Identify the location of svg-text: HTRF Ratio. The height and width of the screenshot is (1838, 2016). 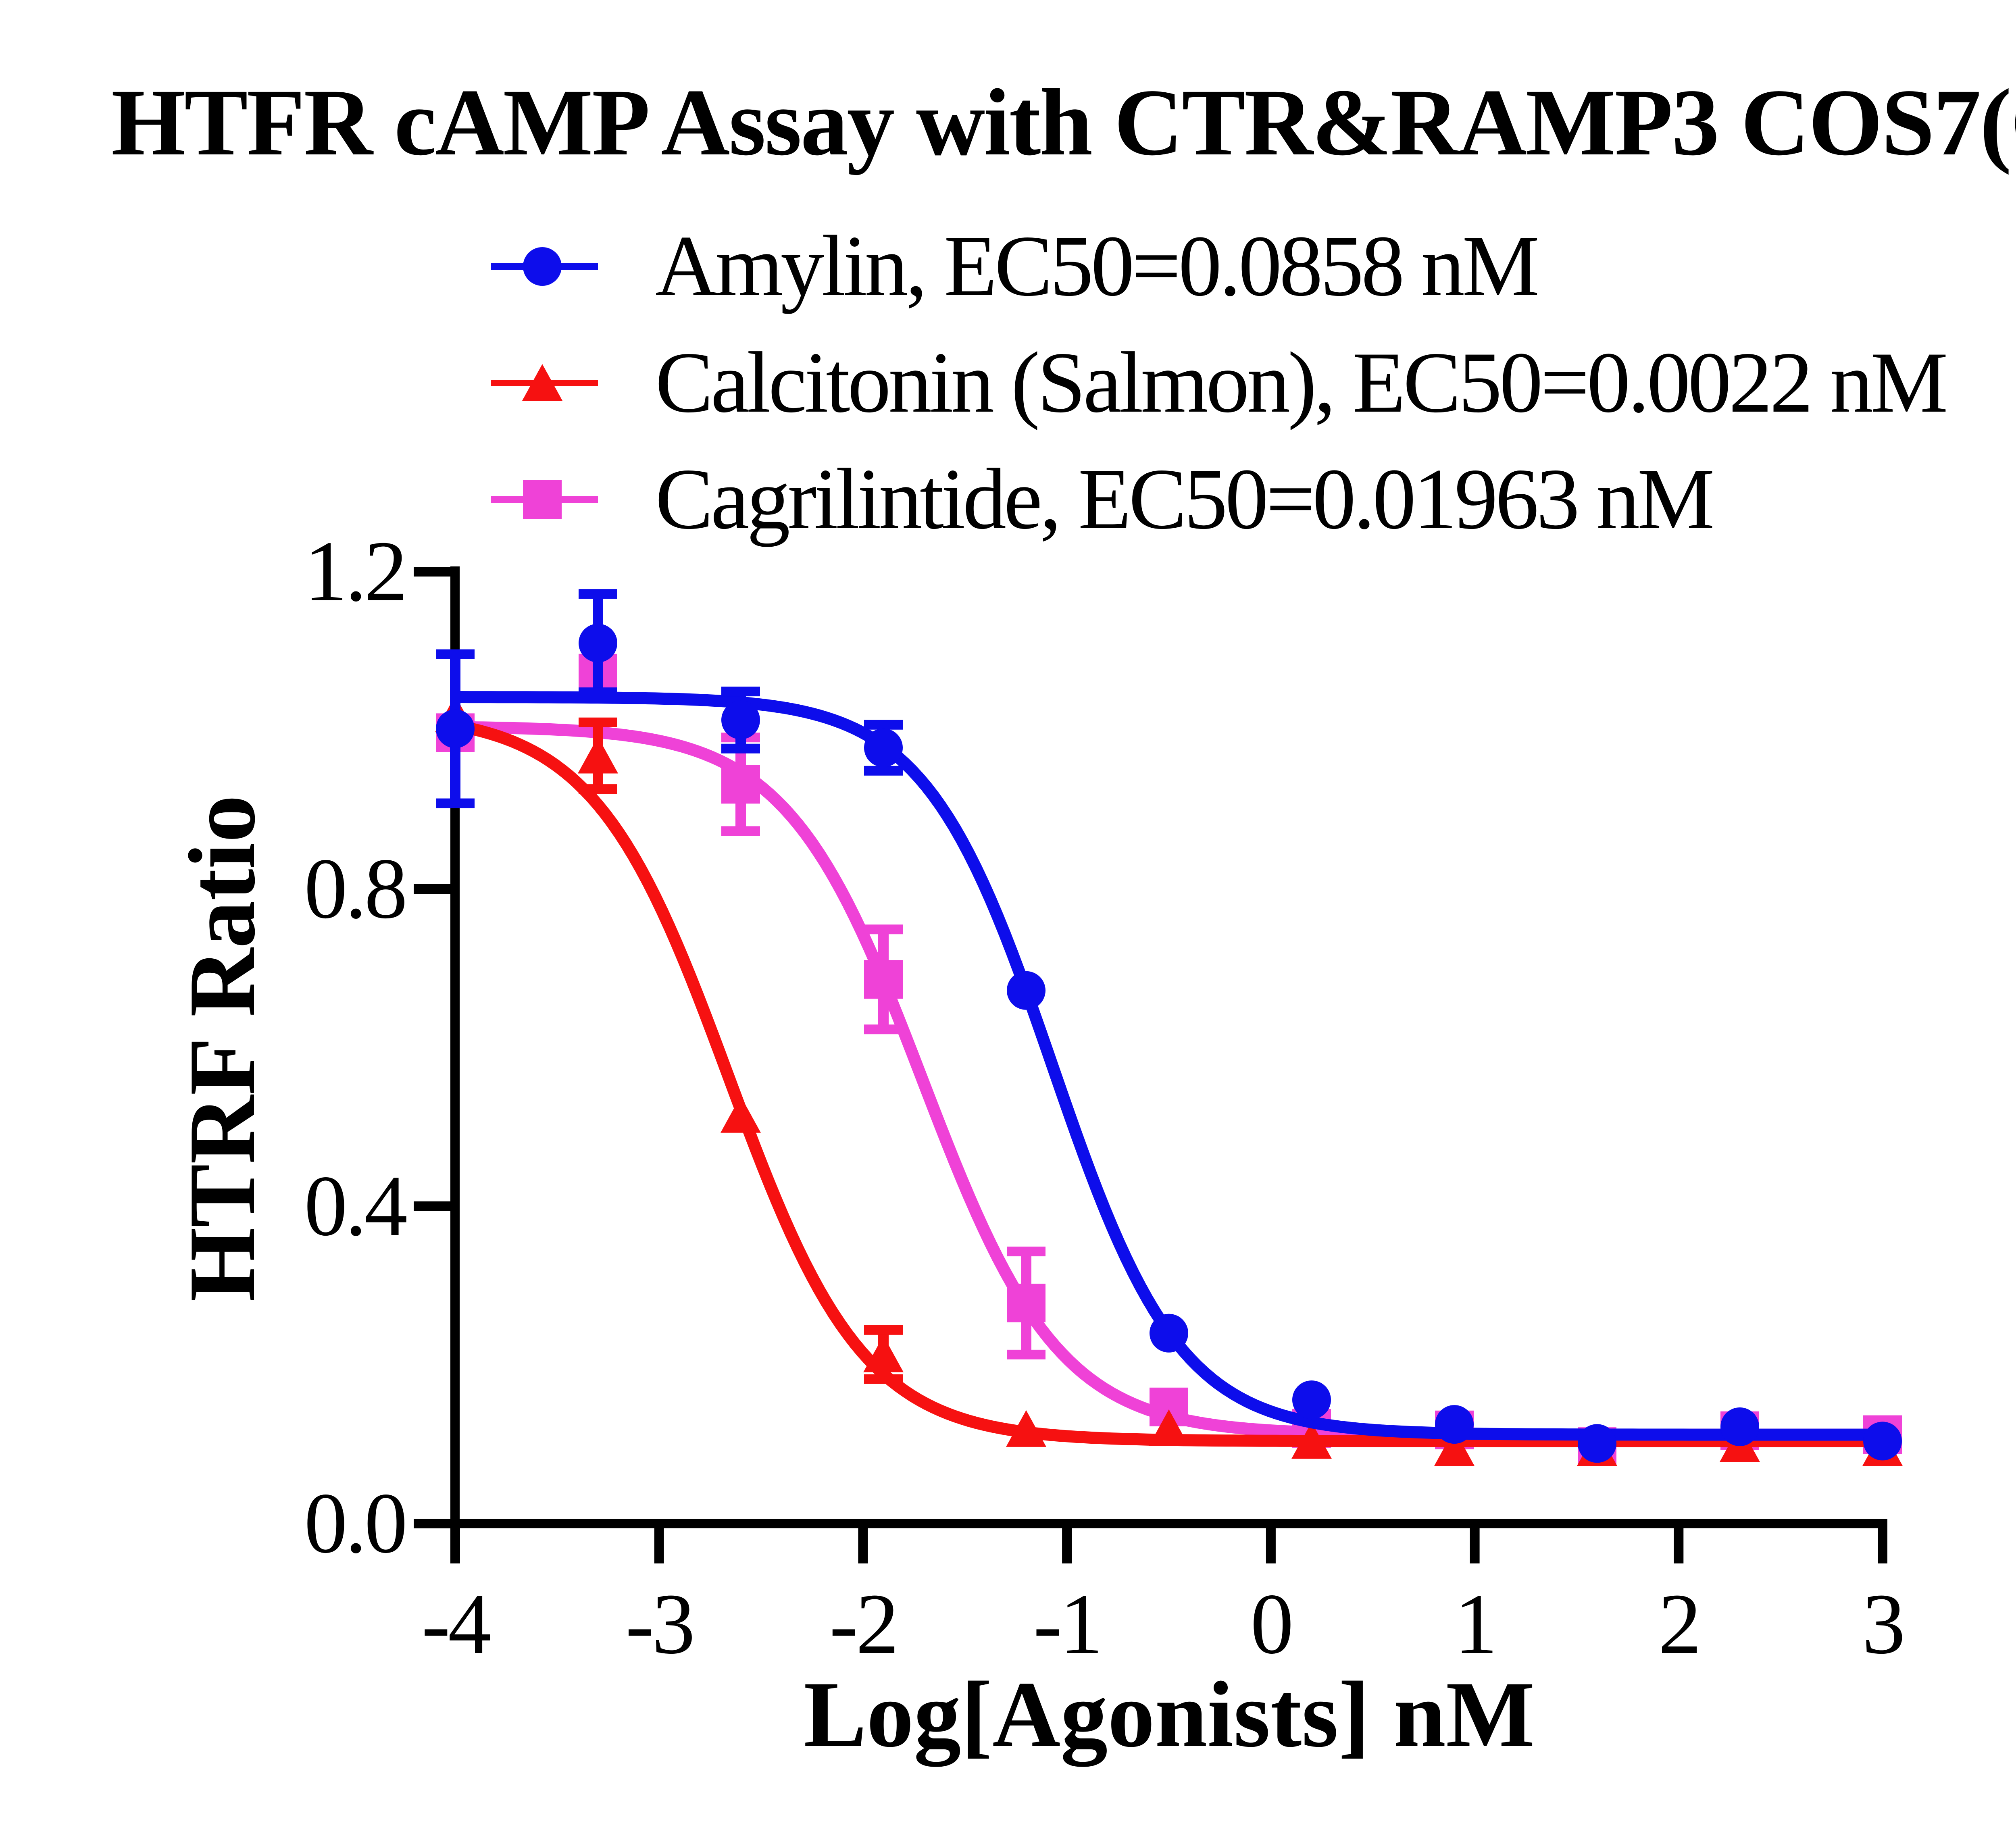
(222, 1048).